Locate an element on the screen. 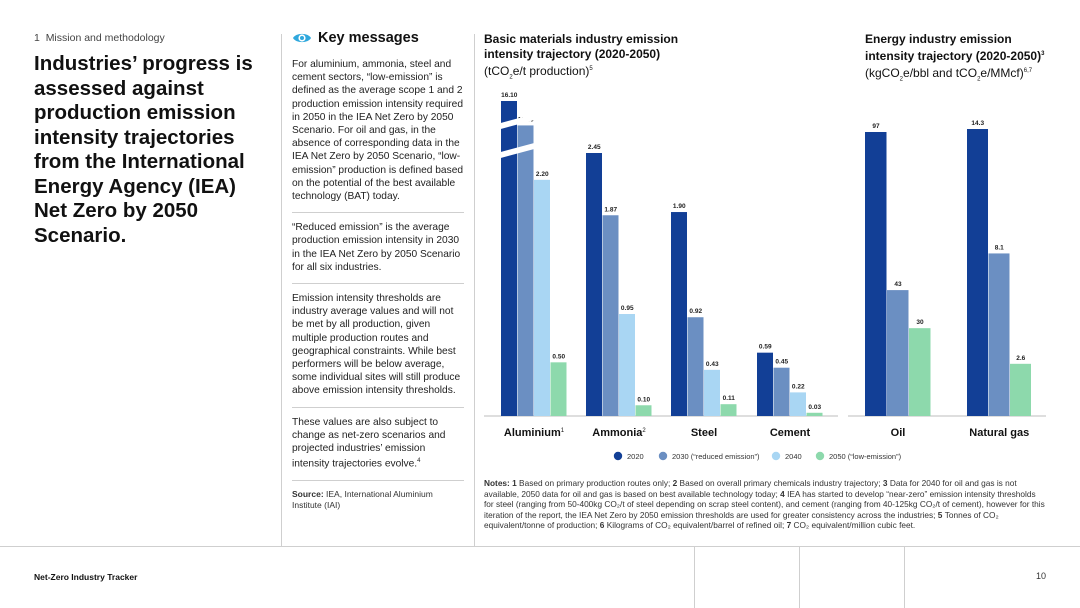 The width and height of the screenshot is (1080, 608). category-label: Ammonia2 is located at coordinates (619, 433).